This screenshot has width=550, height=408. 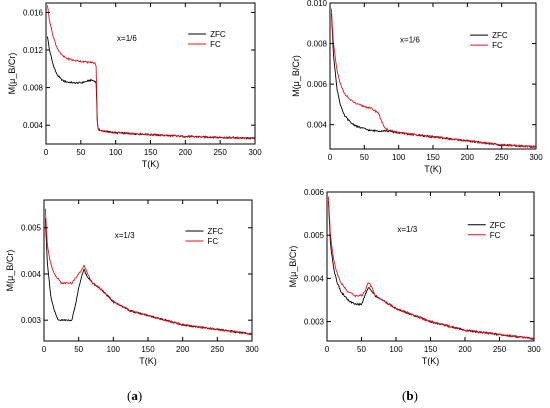 What do you see at coordinates (135, 395) in the screenshot?
I see `caption-a: (a)` at bounding box center [135, 395].